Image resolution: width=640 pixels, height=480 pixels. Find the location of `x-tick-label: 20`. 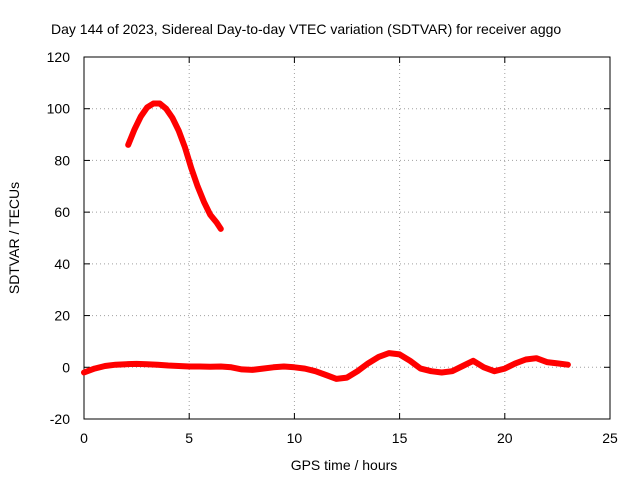

x-tick-label: 20 is located at coordinates (505, 438).